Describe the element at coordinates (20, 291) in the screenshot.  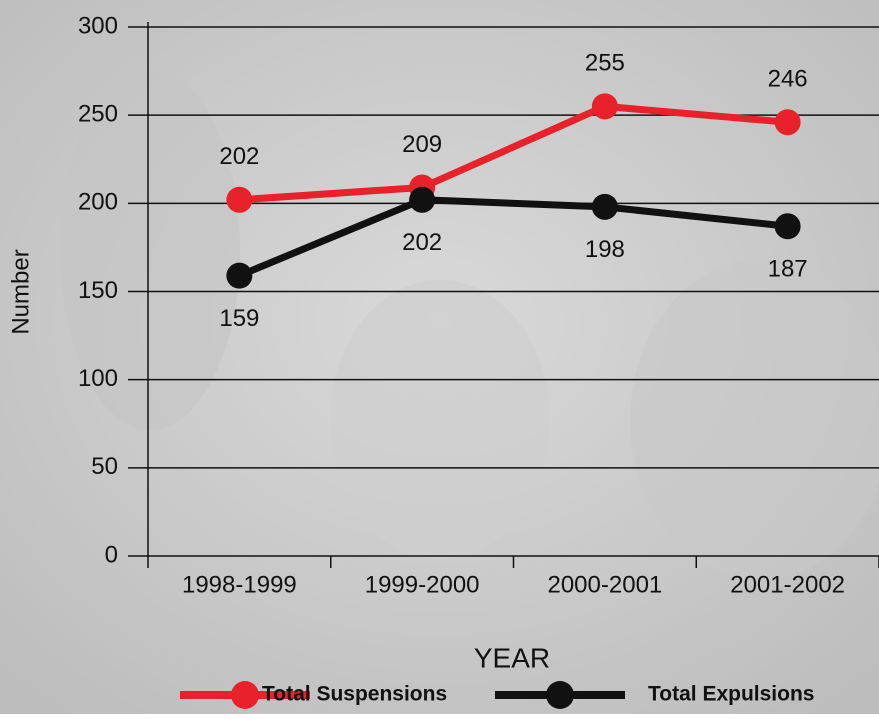
I see `y-axis-title: Number` at that location.